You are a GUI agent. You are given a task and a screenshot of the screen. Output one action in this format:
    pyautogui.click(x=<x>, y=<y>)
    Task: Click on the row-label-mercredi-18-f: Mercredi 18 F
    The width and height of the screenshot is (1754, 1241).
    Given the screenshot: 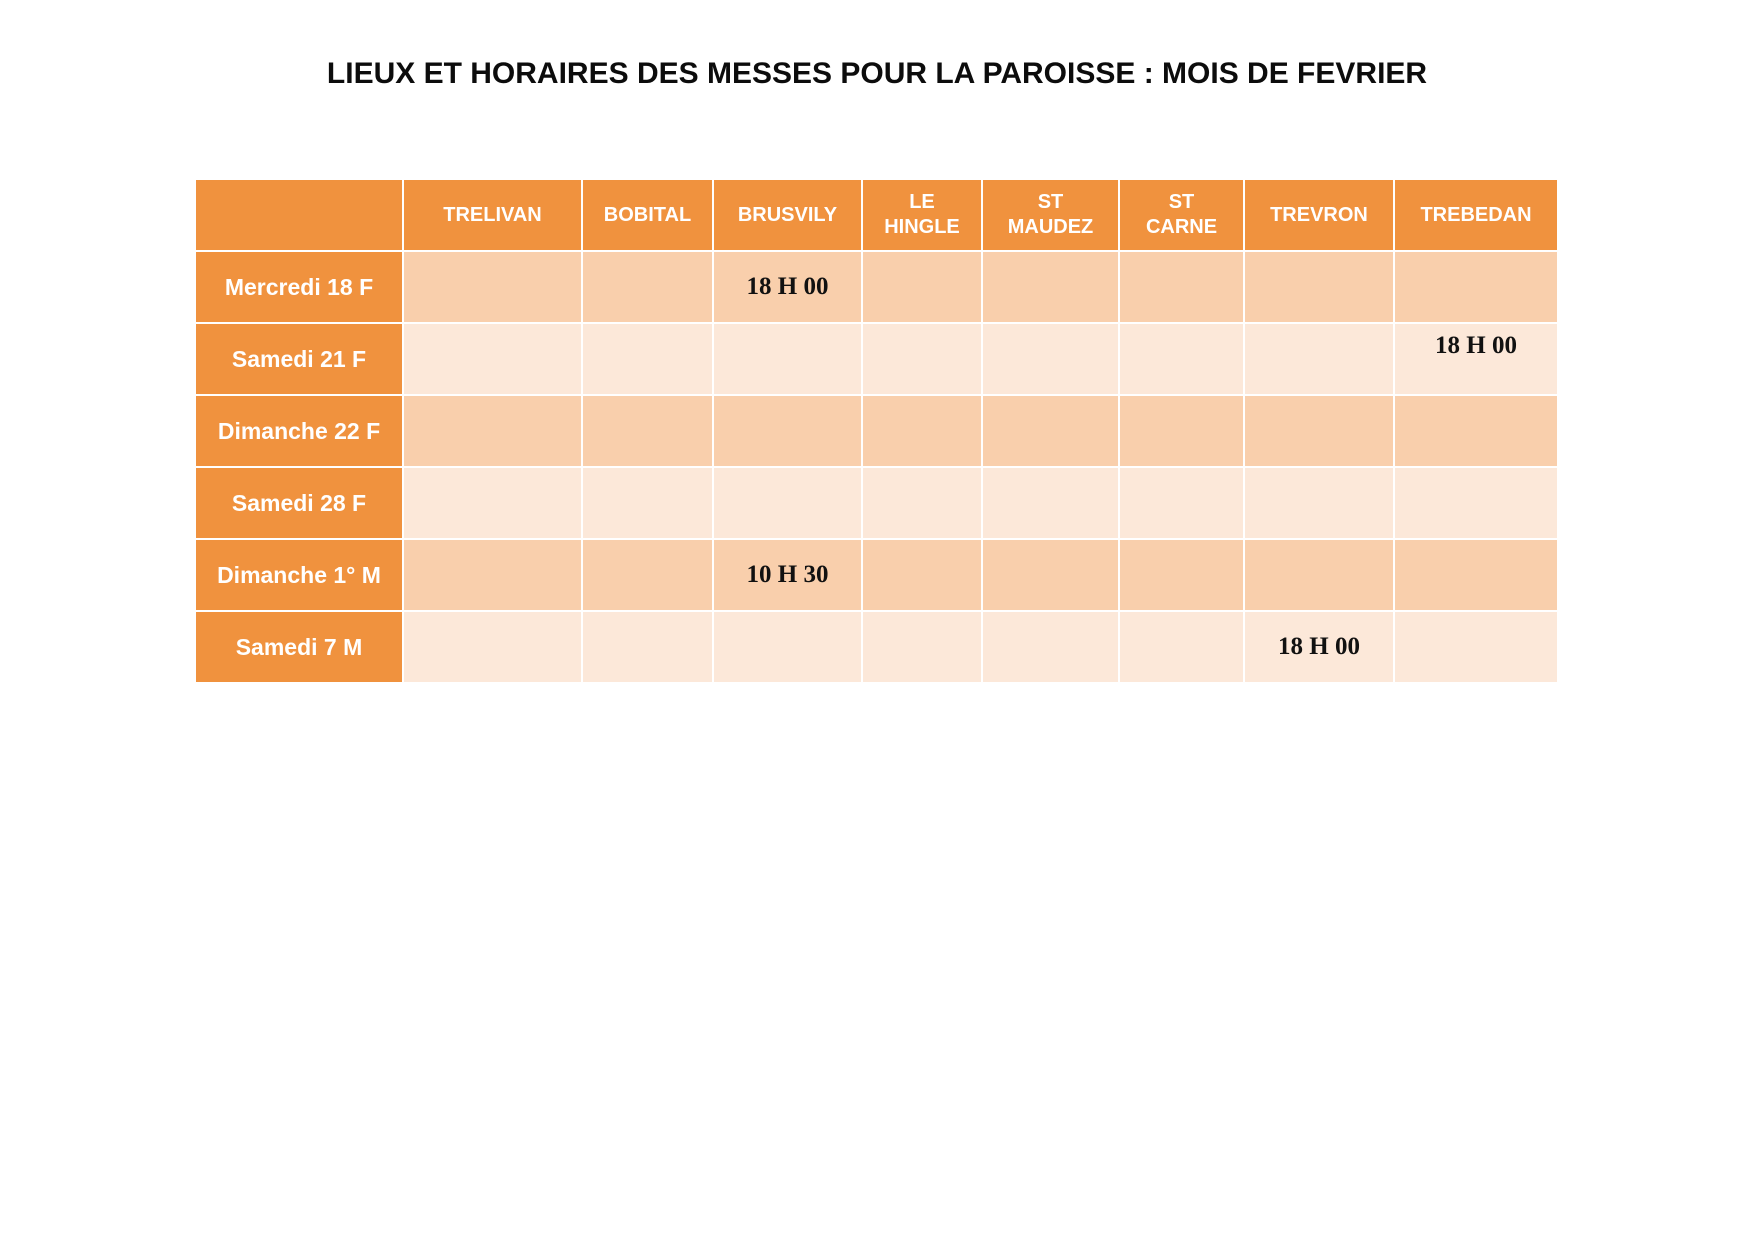 What is the action you would take?
    pyautogui.click(x=299, y=287)
    